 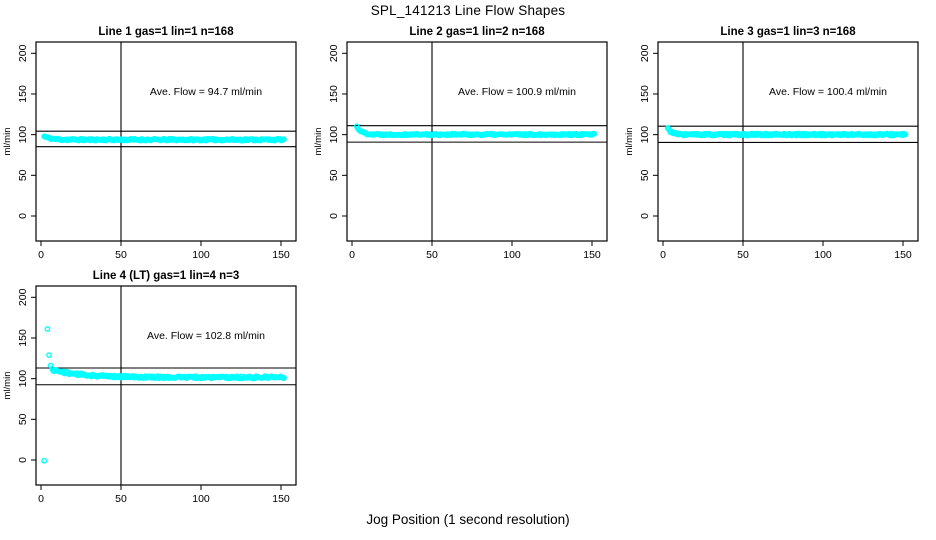 I want to click on ave-flow-annotation: Ave. Flow = 100.4 ml/min, so click(x=828, y=92).